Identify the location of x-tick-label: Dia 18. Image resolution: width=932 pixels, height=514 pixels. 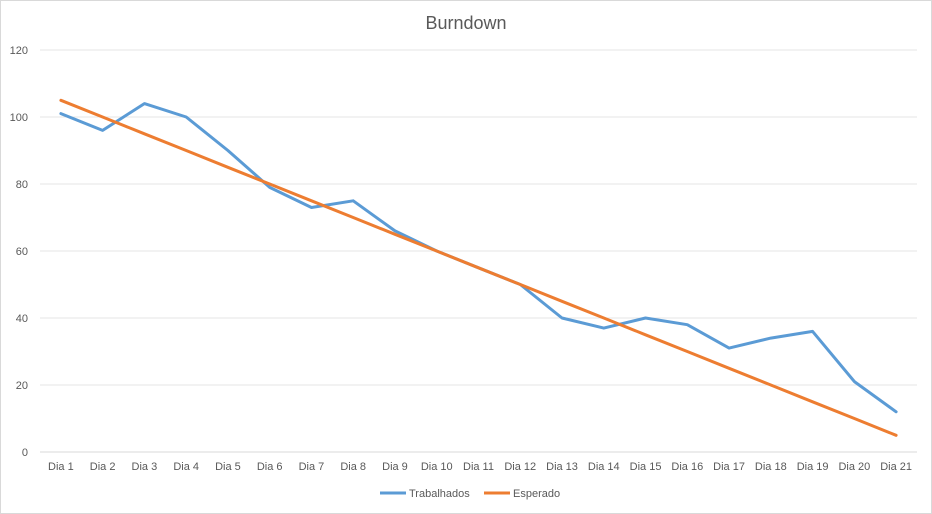
(771, 467).